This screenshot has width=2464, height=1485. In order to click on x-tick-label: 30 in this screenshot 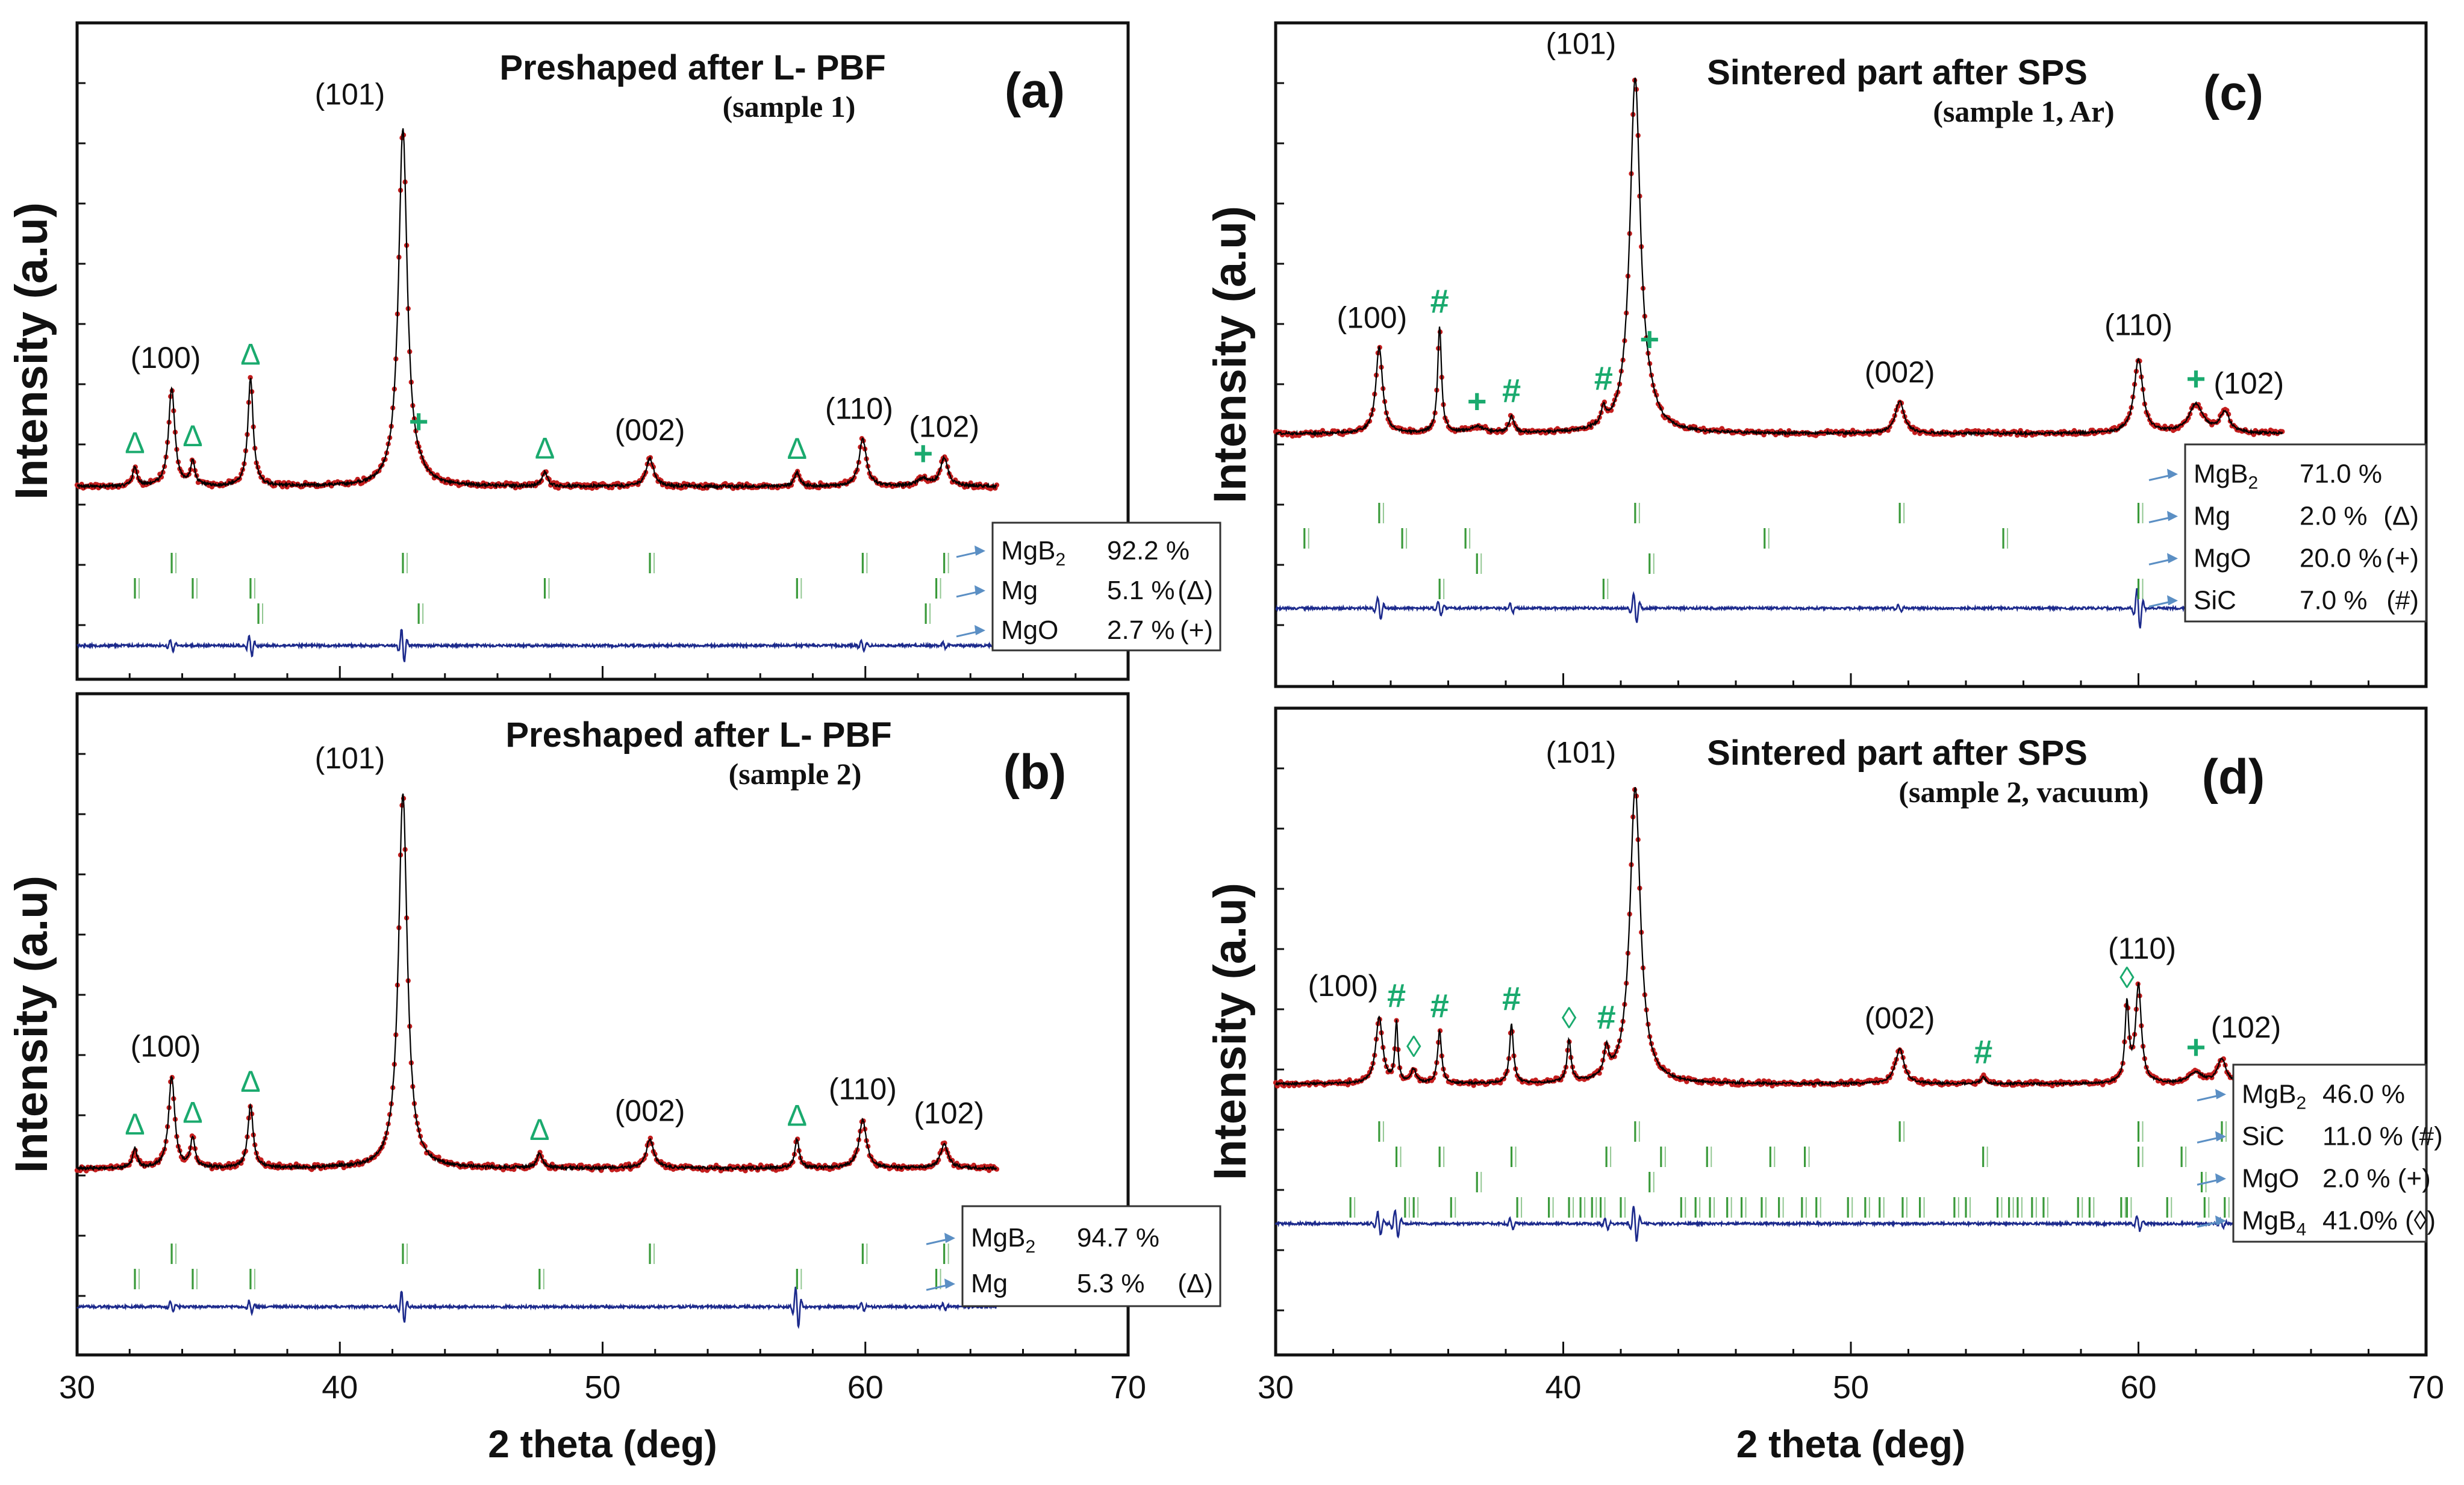, I will do `click(77, 1387)`.